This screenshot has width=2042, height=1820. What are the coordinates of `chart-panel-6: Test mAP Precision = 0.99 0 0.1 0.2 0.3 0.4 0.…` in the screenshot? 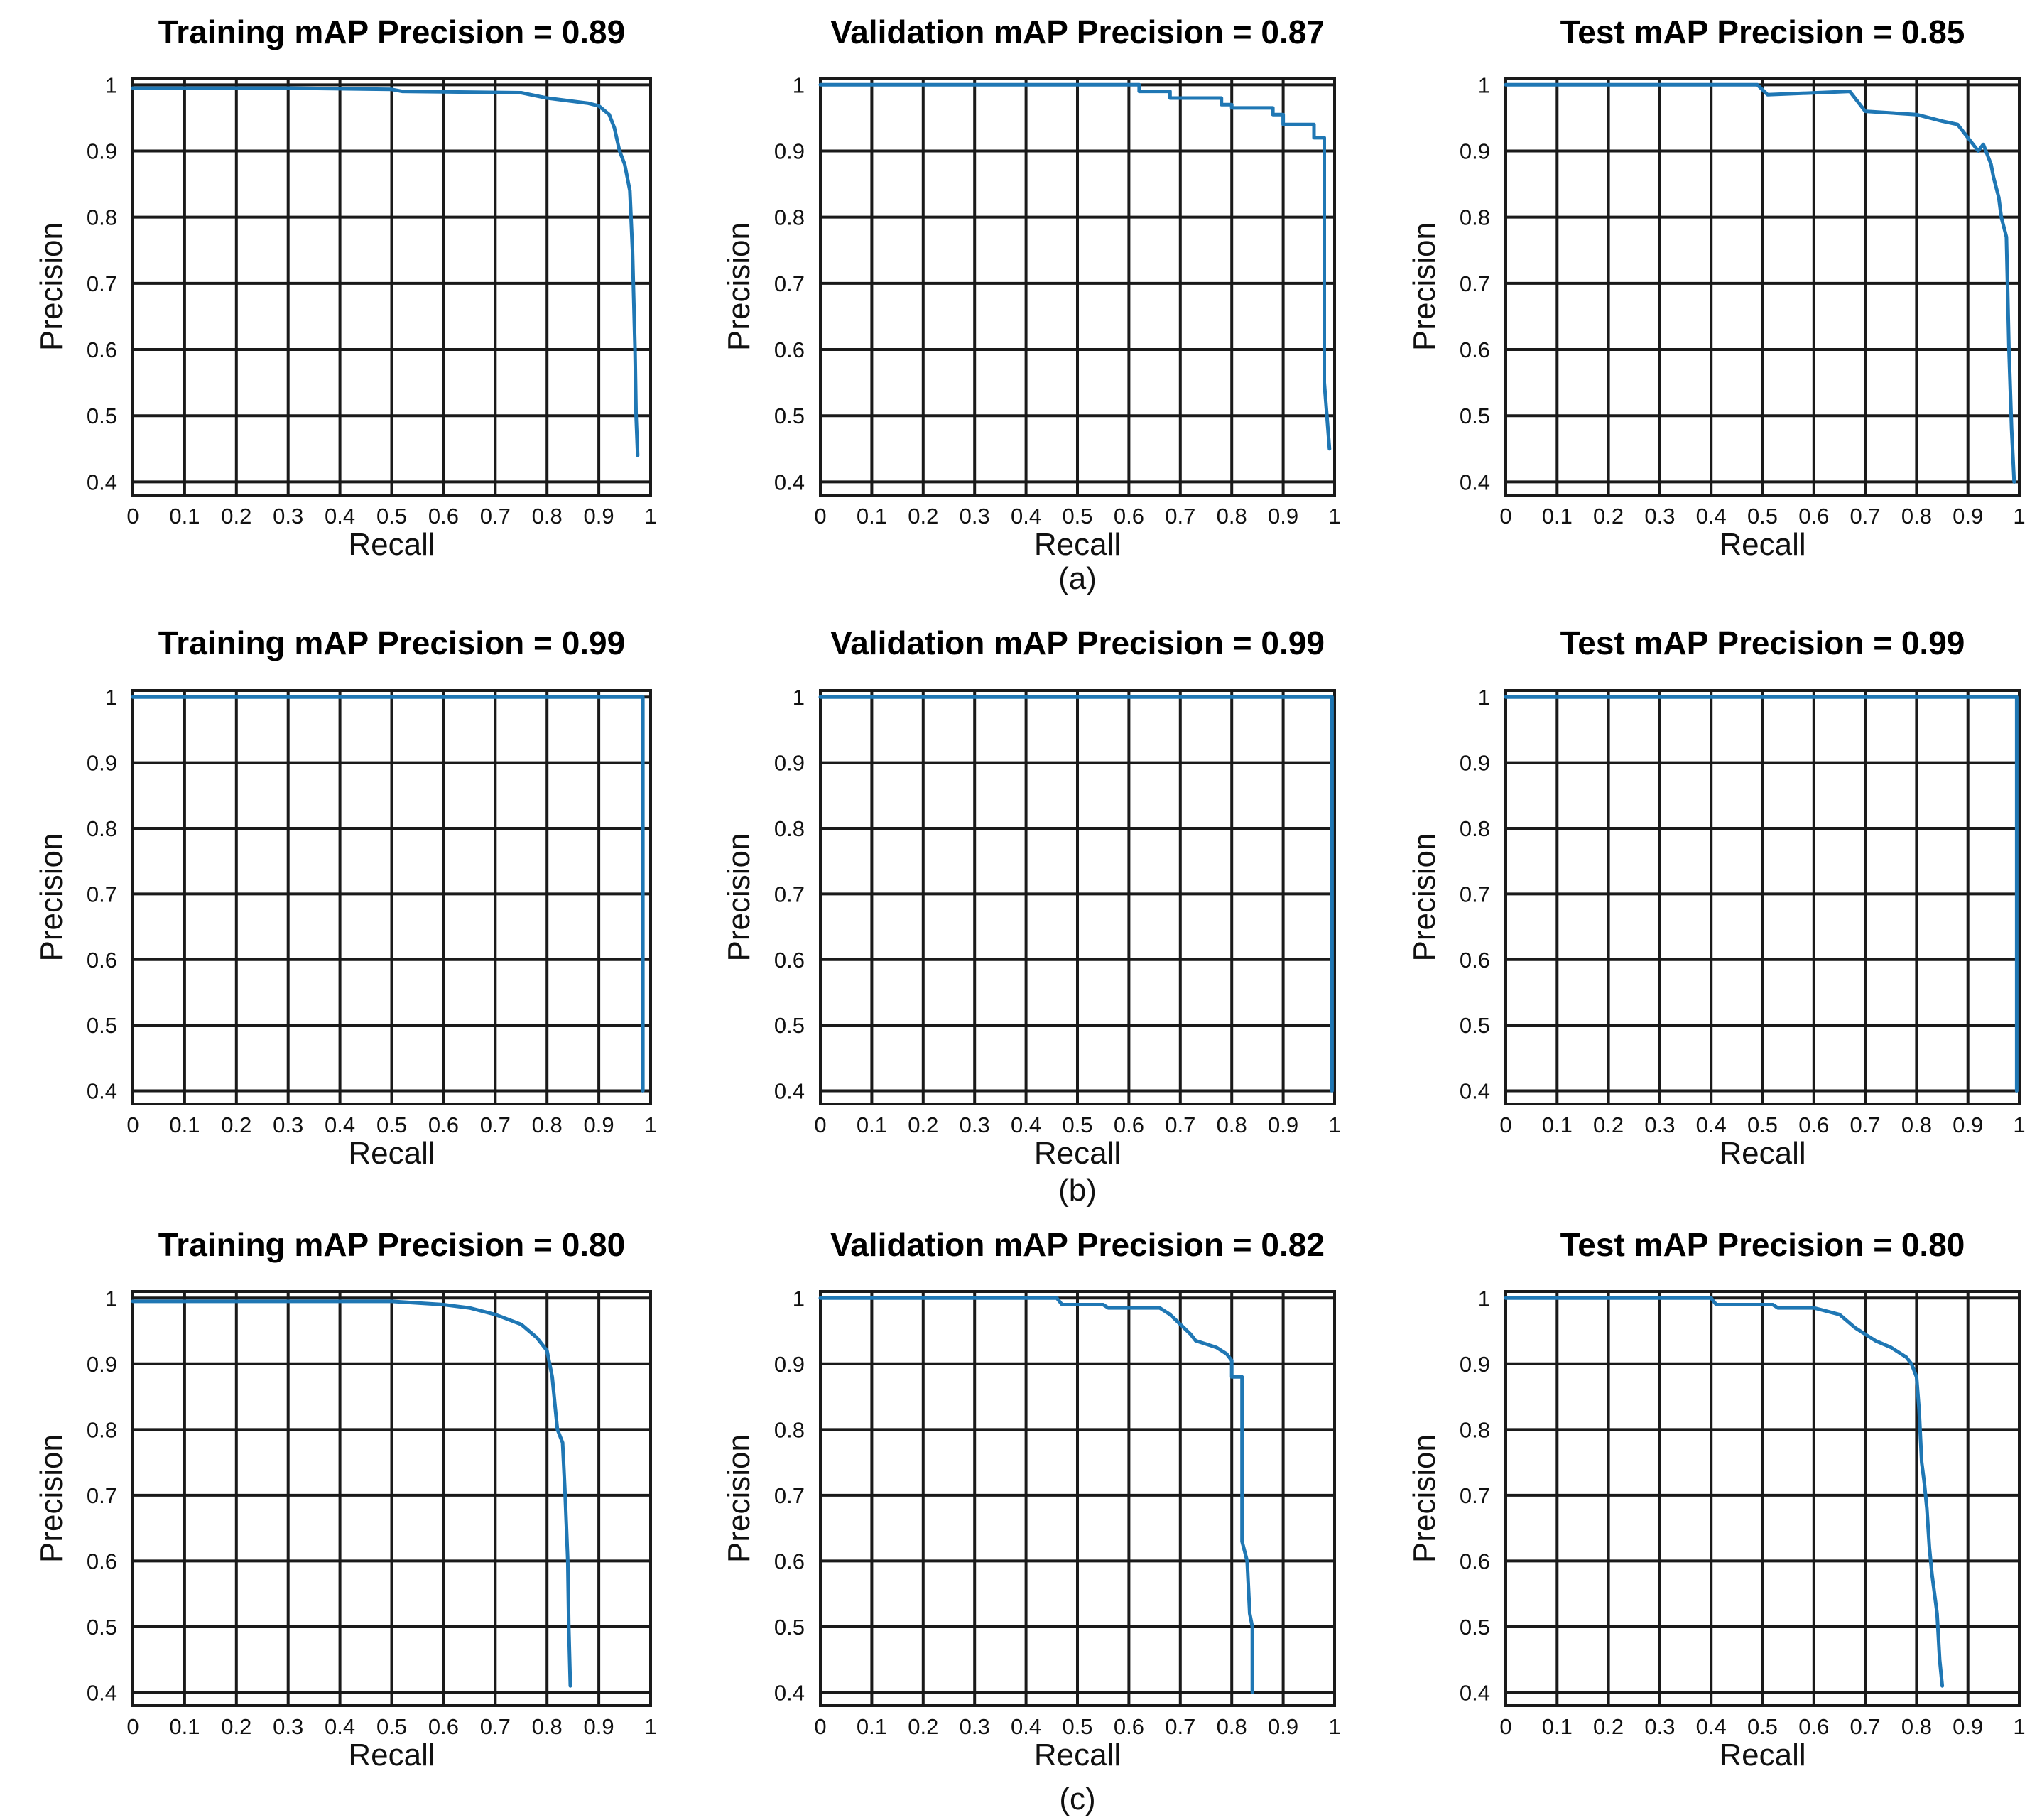 It's located at (1716, 897).